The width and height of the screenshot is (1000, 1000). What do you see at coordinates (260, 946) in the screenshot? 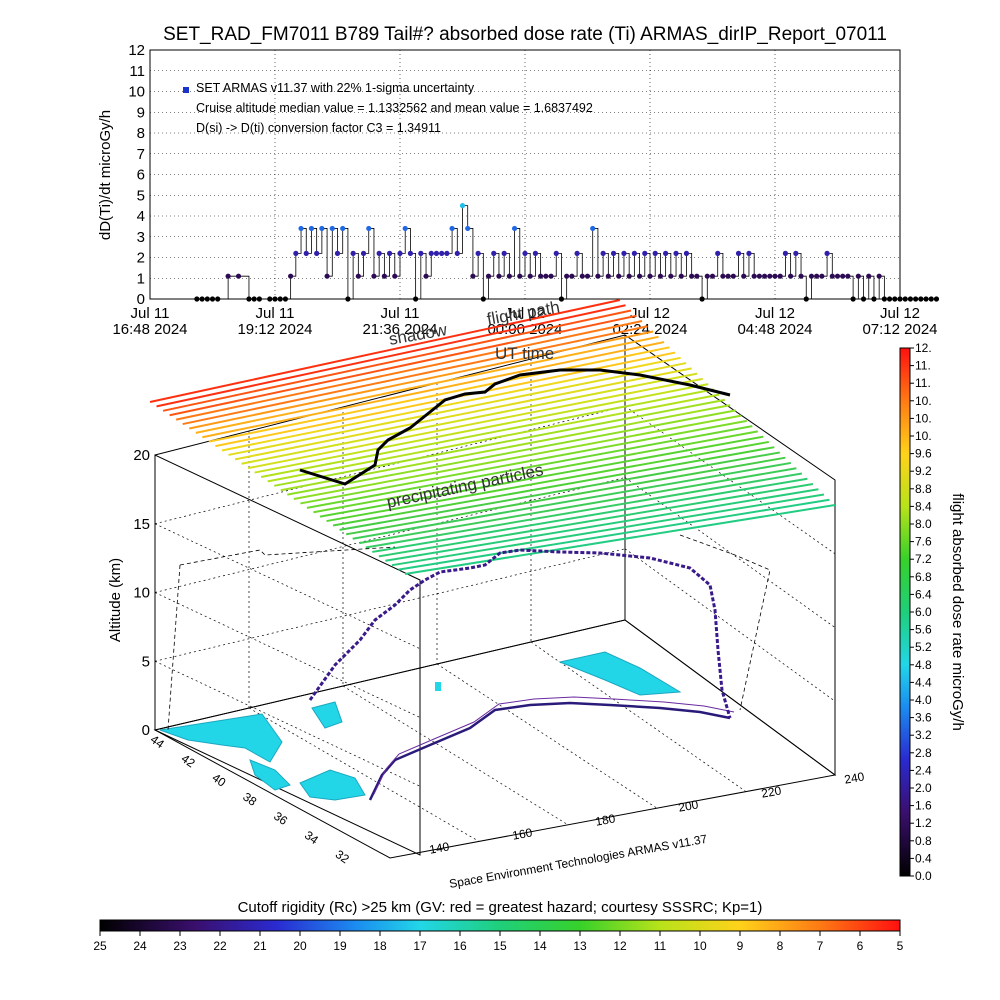
I see `rigidity-colorbar-tick: 21` at bounding box center [260, 946].